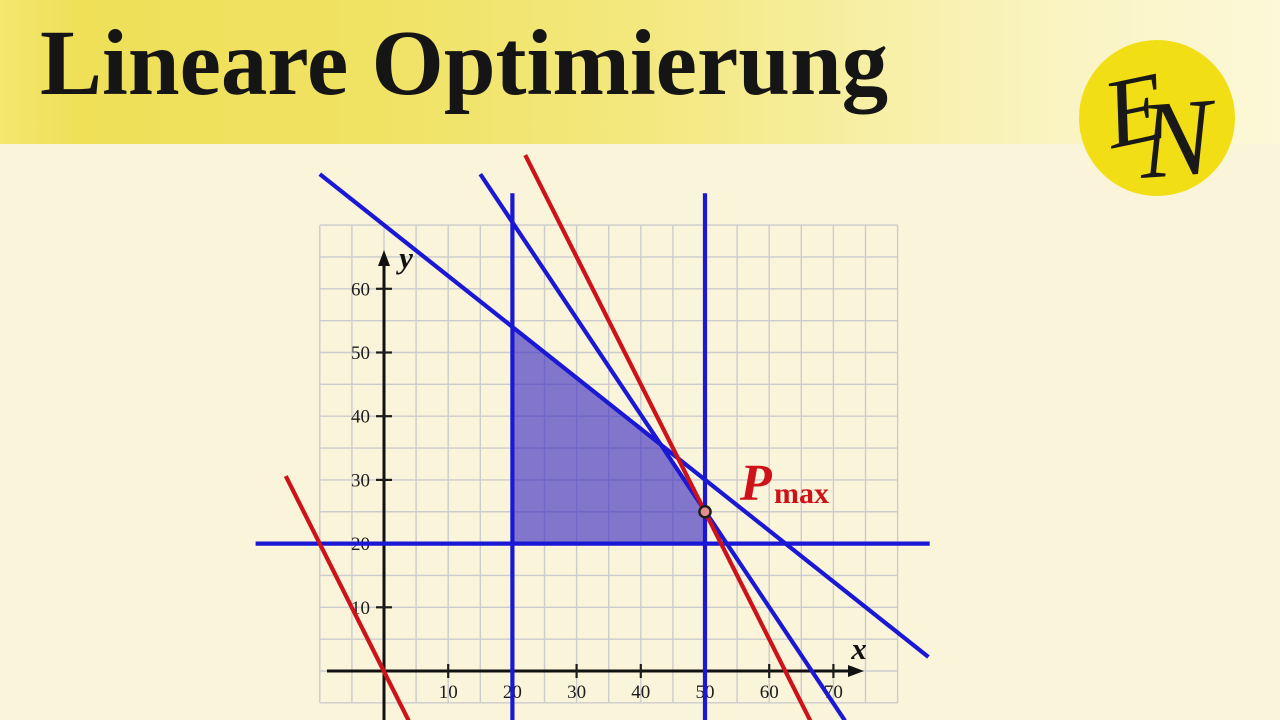  What do you see at coordinates (404, 257) in the screenshot?
I see `y-axis-label: y` at bounding box center [404, 257].